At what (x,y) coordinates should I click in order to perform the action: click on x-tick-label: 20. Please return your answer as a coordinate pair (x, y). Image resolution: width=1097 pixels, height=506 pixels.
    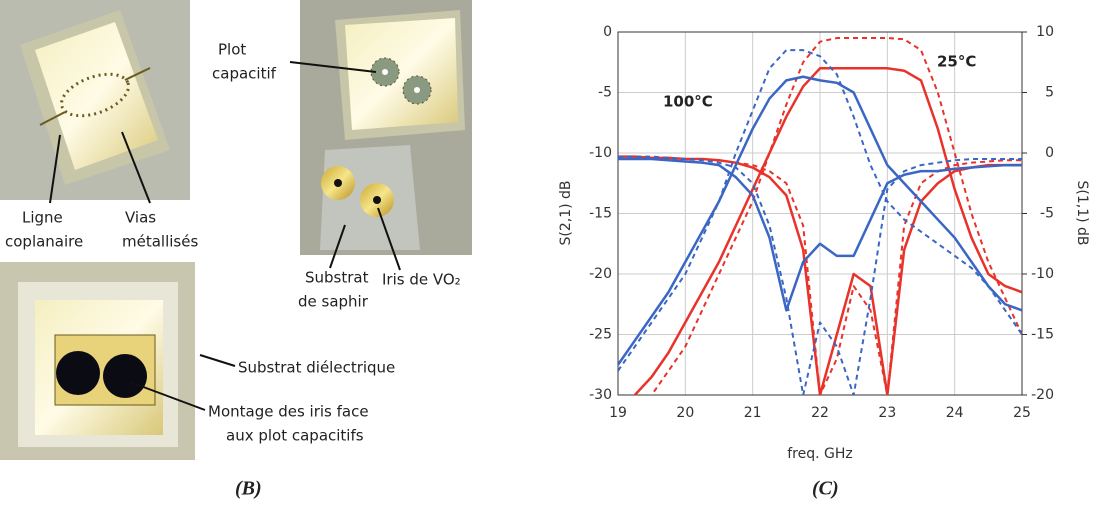
    Looking at the image, I should click on (685, 413).